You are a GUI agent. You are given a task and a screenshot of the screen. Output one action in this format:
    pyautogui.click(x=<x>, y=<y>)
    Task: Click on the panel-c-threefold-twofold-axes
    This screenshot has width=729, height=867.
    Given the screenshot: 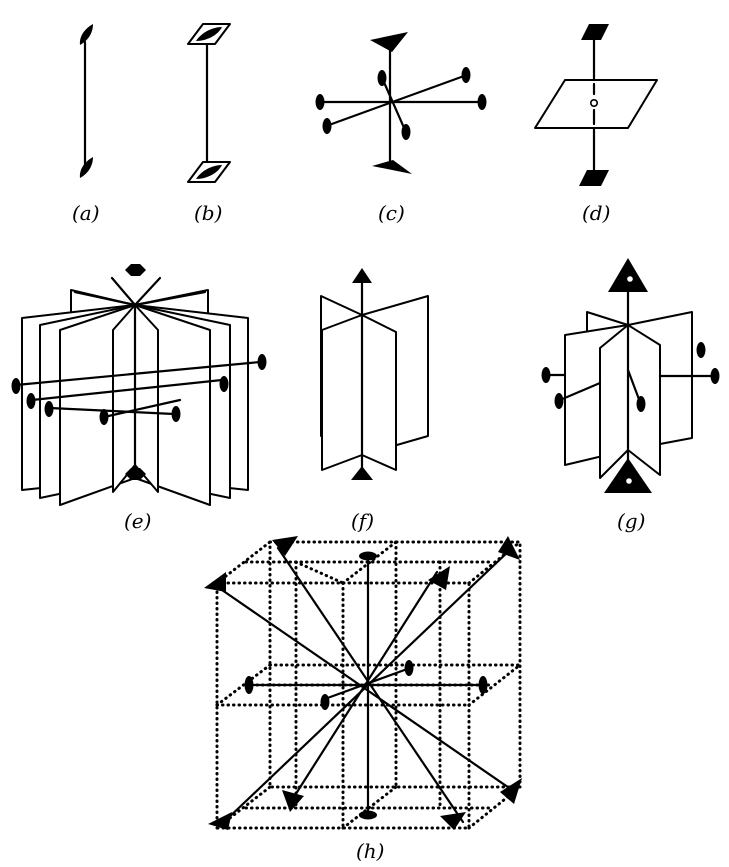 What is the action you would take?
    pyautogui.click(x=401, y=103)
    